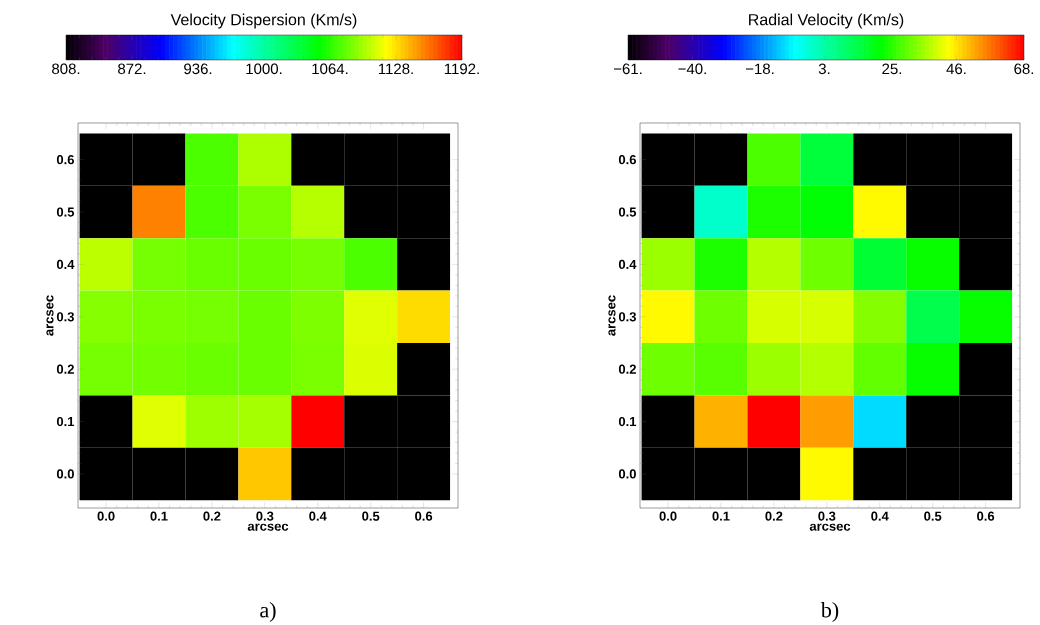 This screenshot has width=1040, height=625. Describe the element at coordinates (395, 69) in the screenshot. I see `color-bar-label: 1128.` at that location.